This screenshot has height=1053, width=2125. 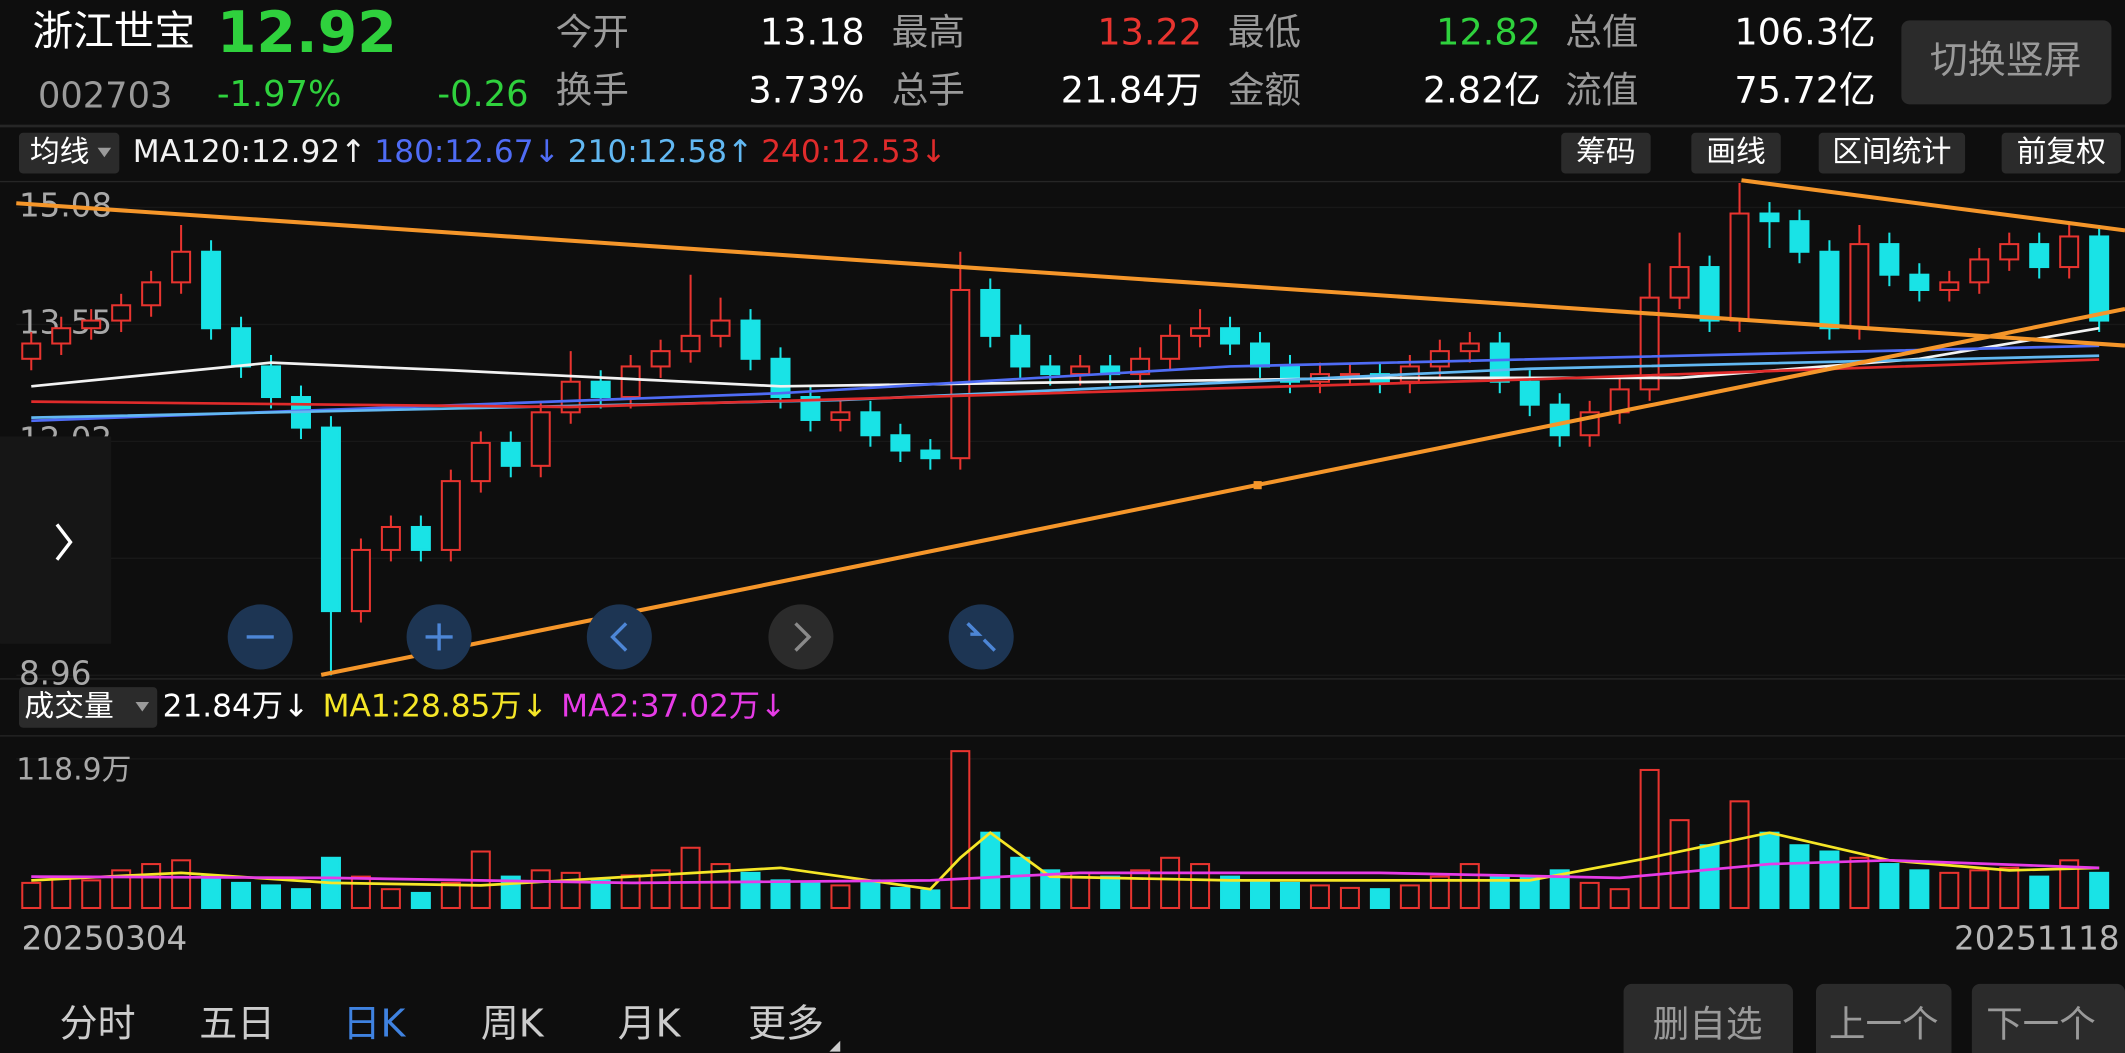 What do you see at coordinates (1264, 90) in the screenshot?
I see `stat-label: 金额` at bounding box center [1264, 90].